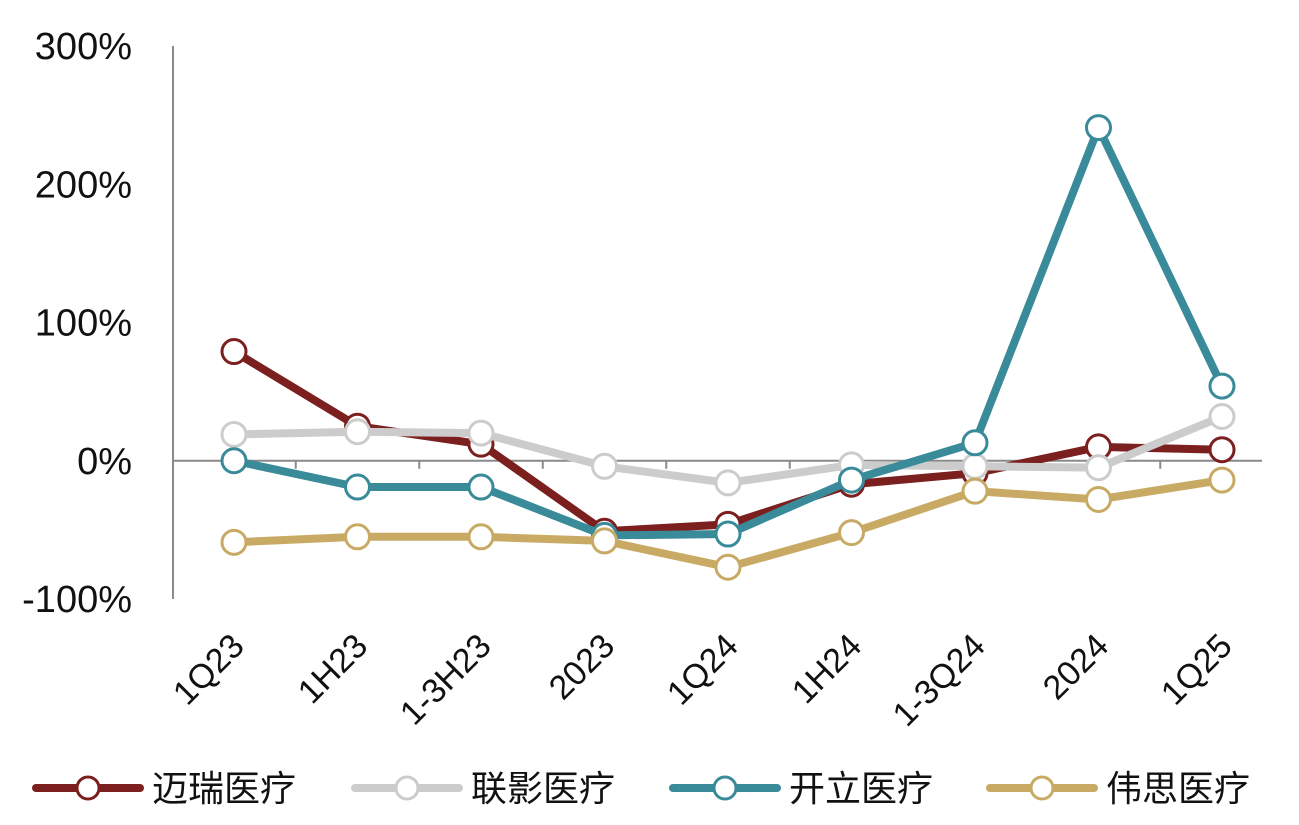  What do you see at coordinates (641, 789) in the screenshot?
I see `legend: 迈瑞医疗 联影医疗 开立医疗 伟思医疗` at bounding box center [641, 789].